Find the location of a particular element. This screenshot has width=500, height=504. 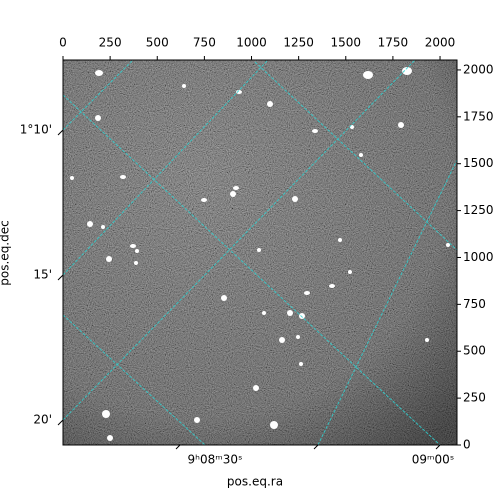

x-tick-label: 0 is located at coordinates (63, 43).